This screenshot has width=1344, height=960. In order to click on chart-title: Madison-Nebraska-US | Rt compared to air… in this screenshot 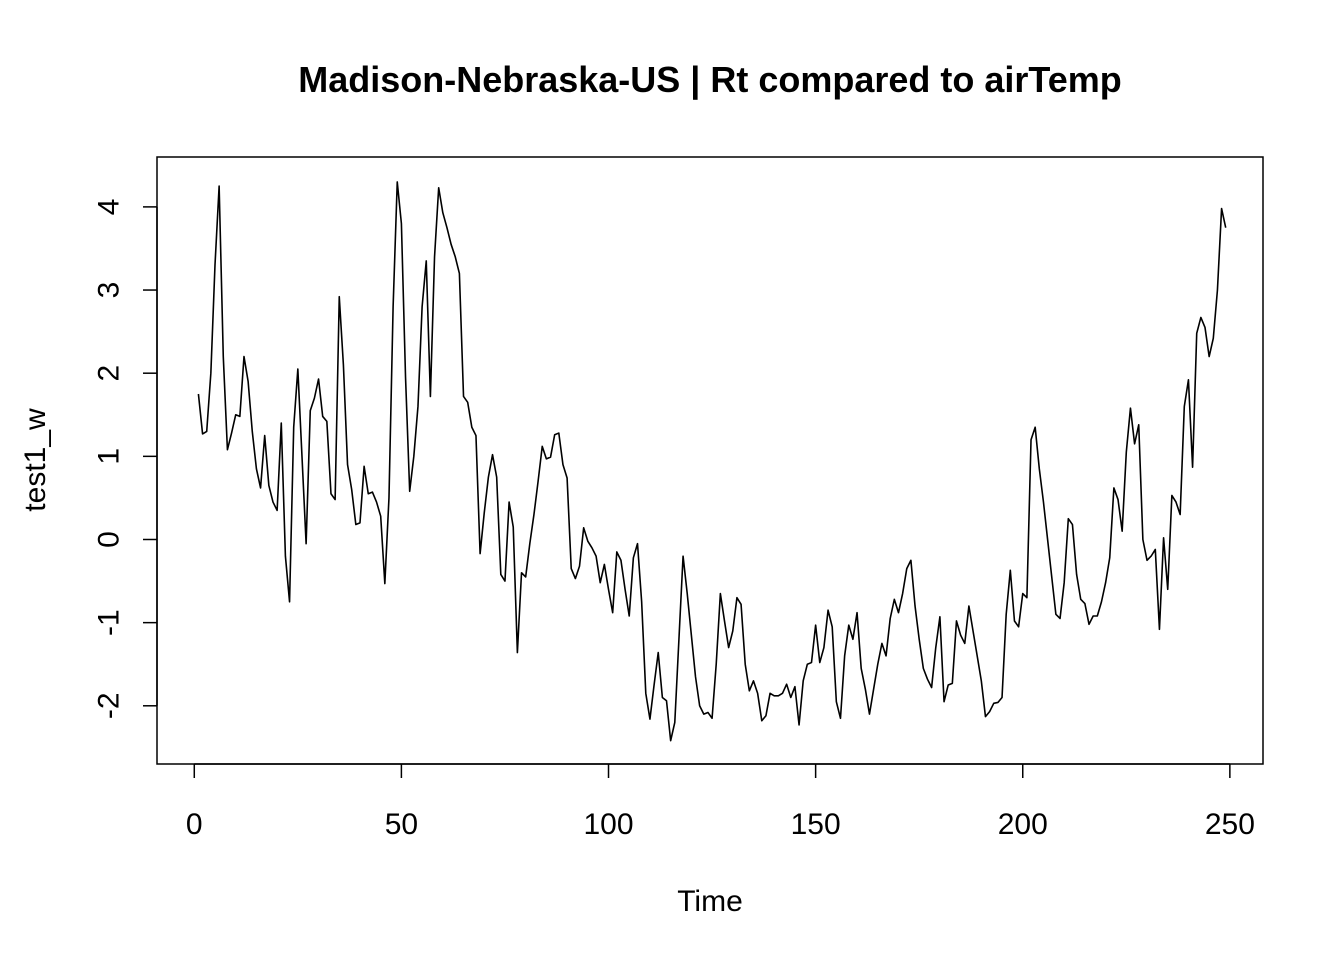, I will do `click(710, 80)`.